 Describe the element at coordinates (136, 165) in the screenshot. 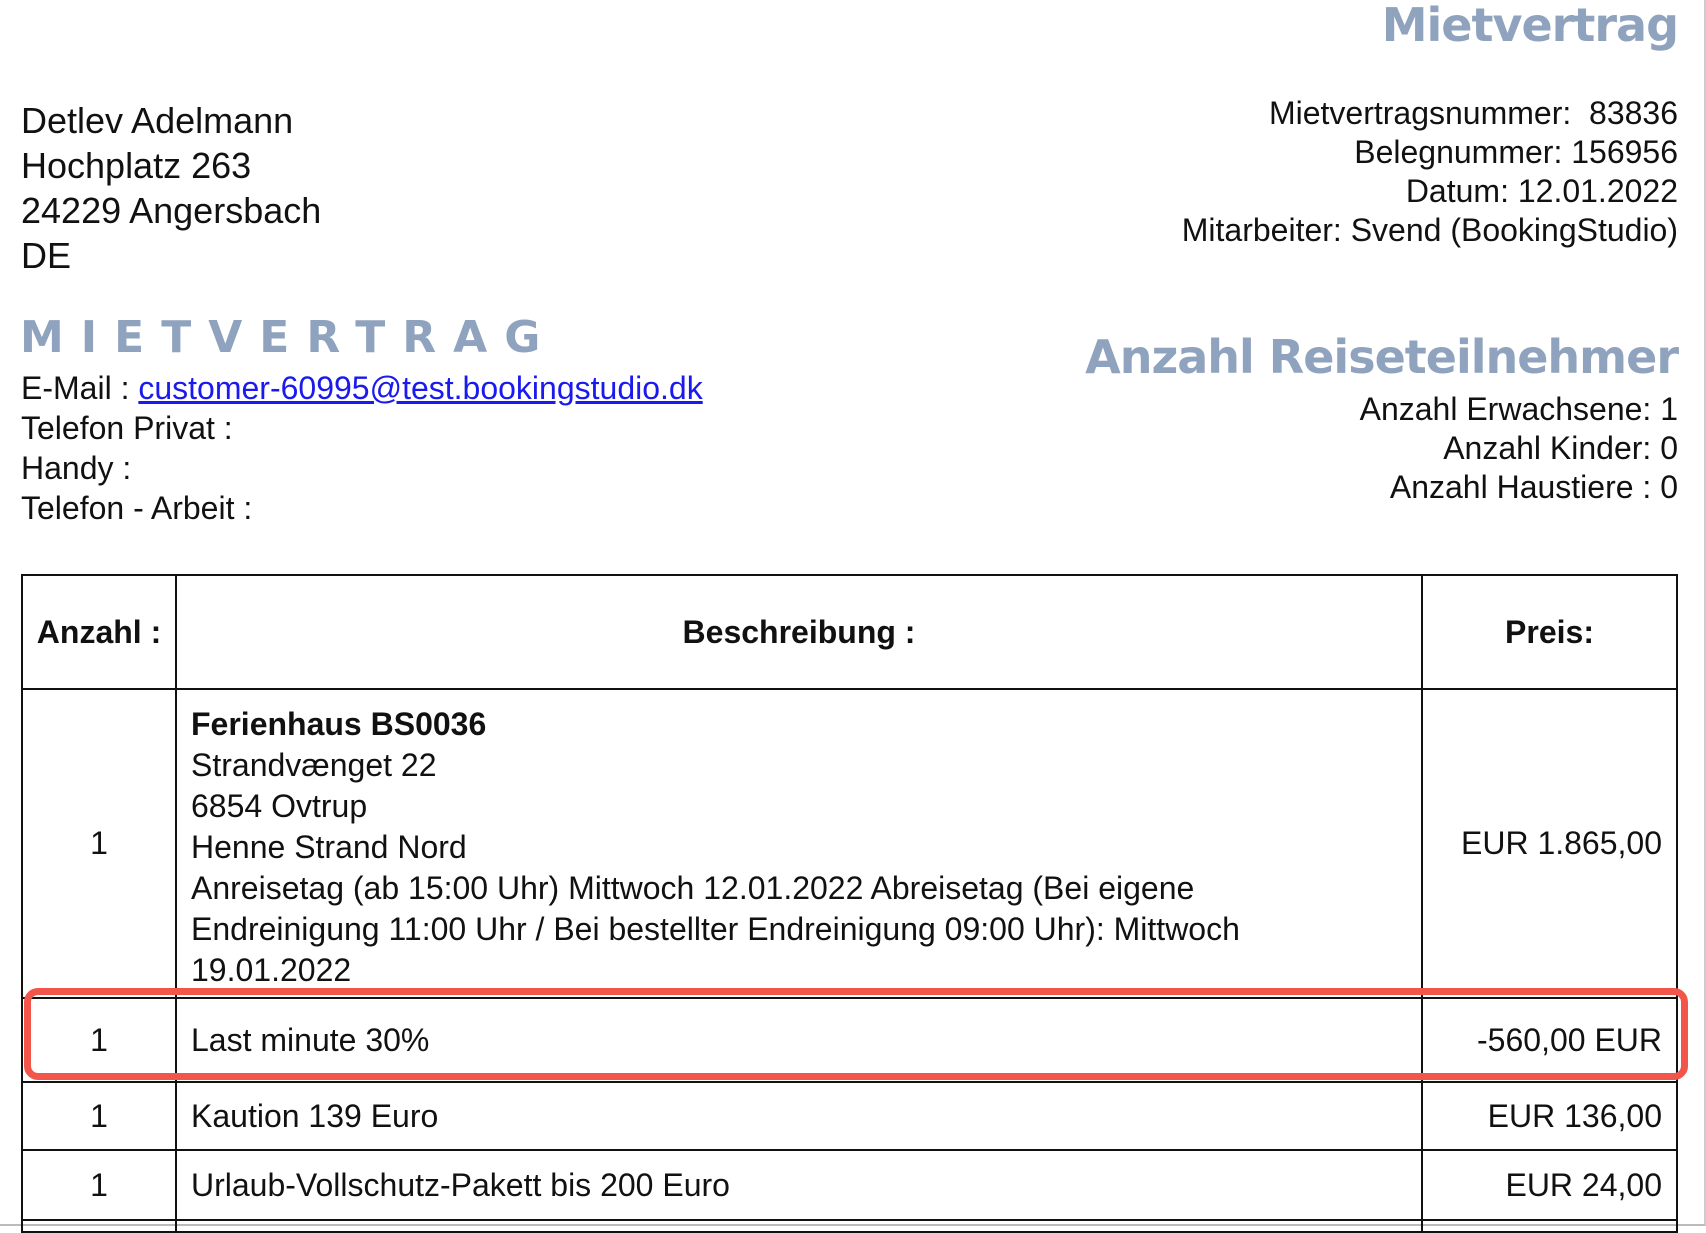

I see `customer-street: Hochplatz 263` at that location.